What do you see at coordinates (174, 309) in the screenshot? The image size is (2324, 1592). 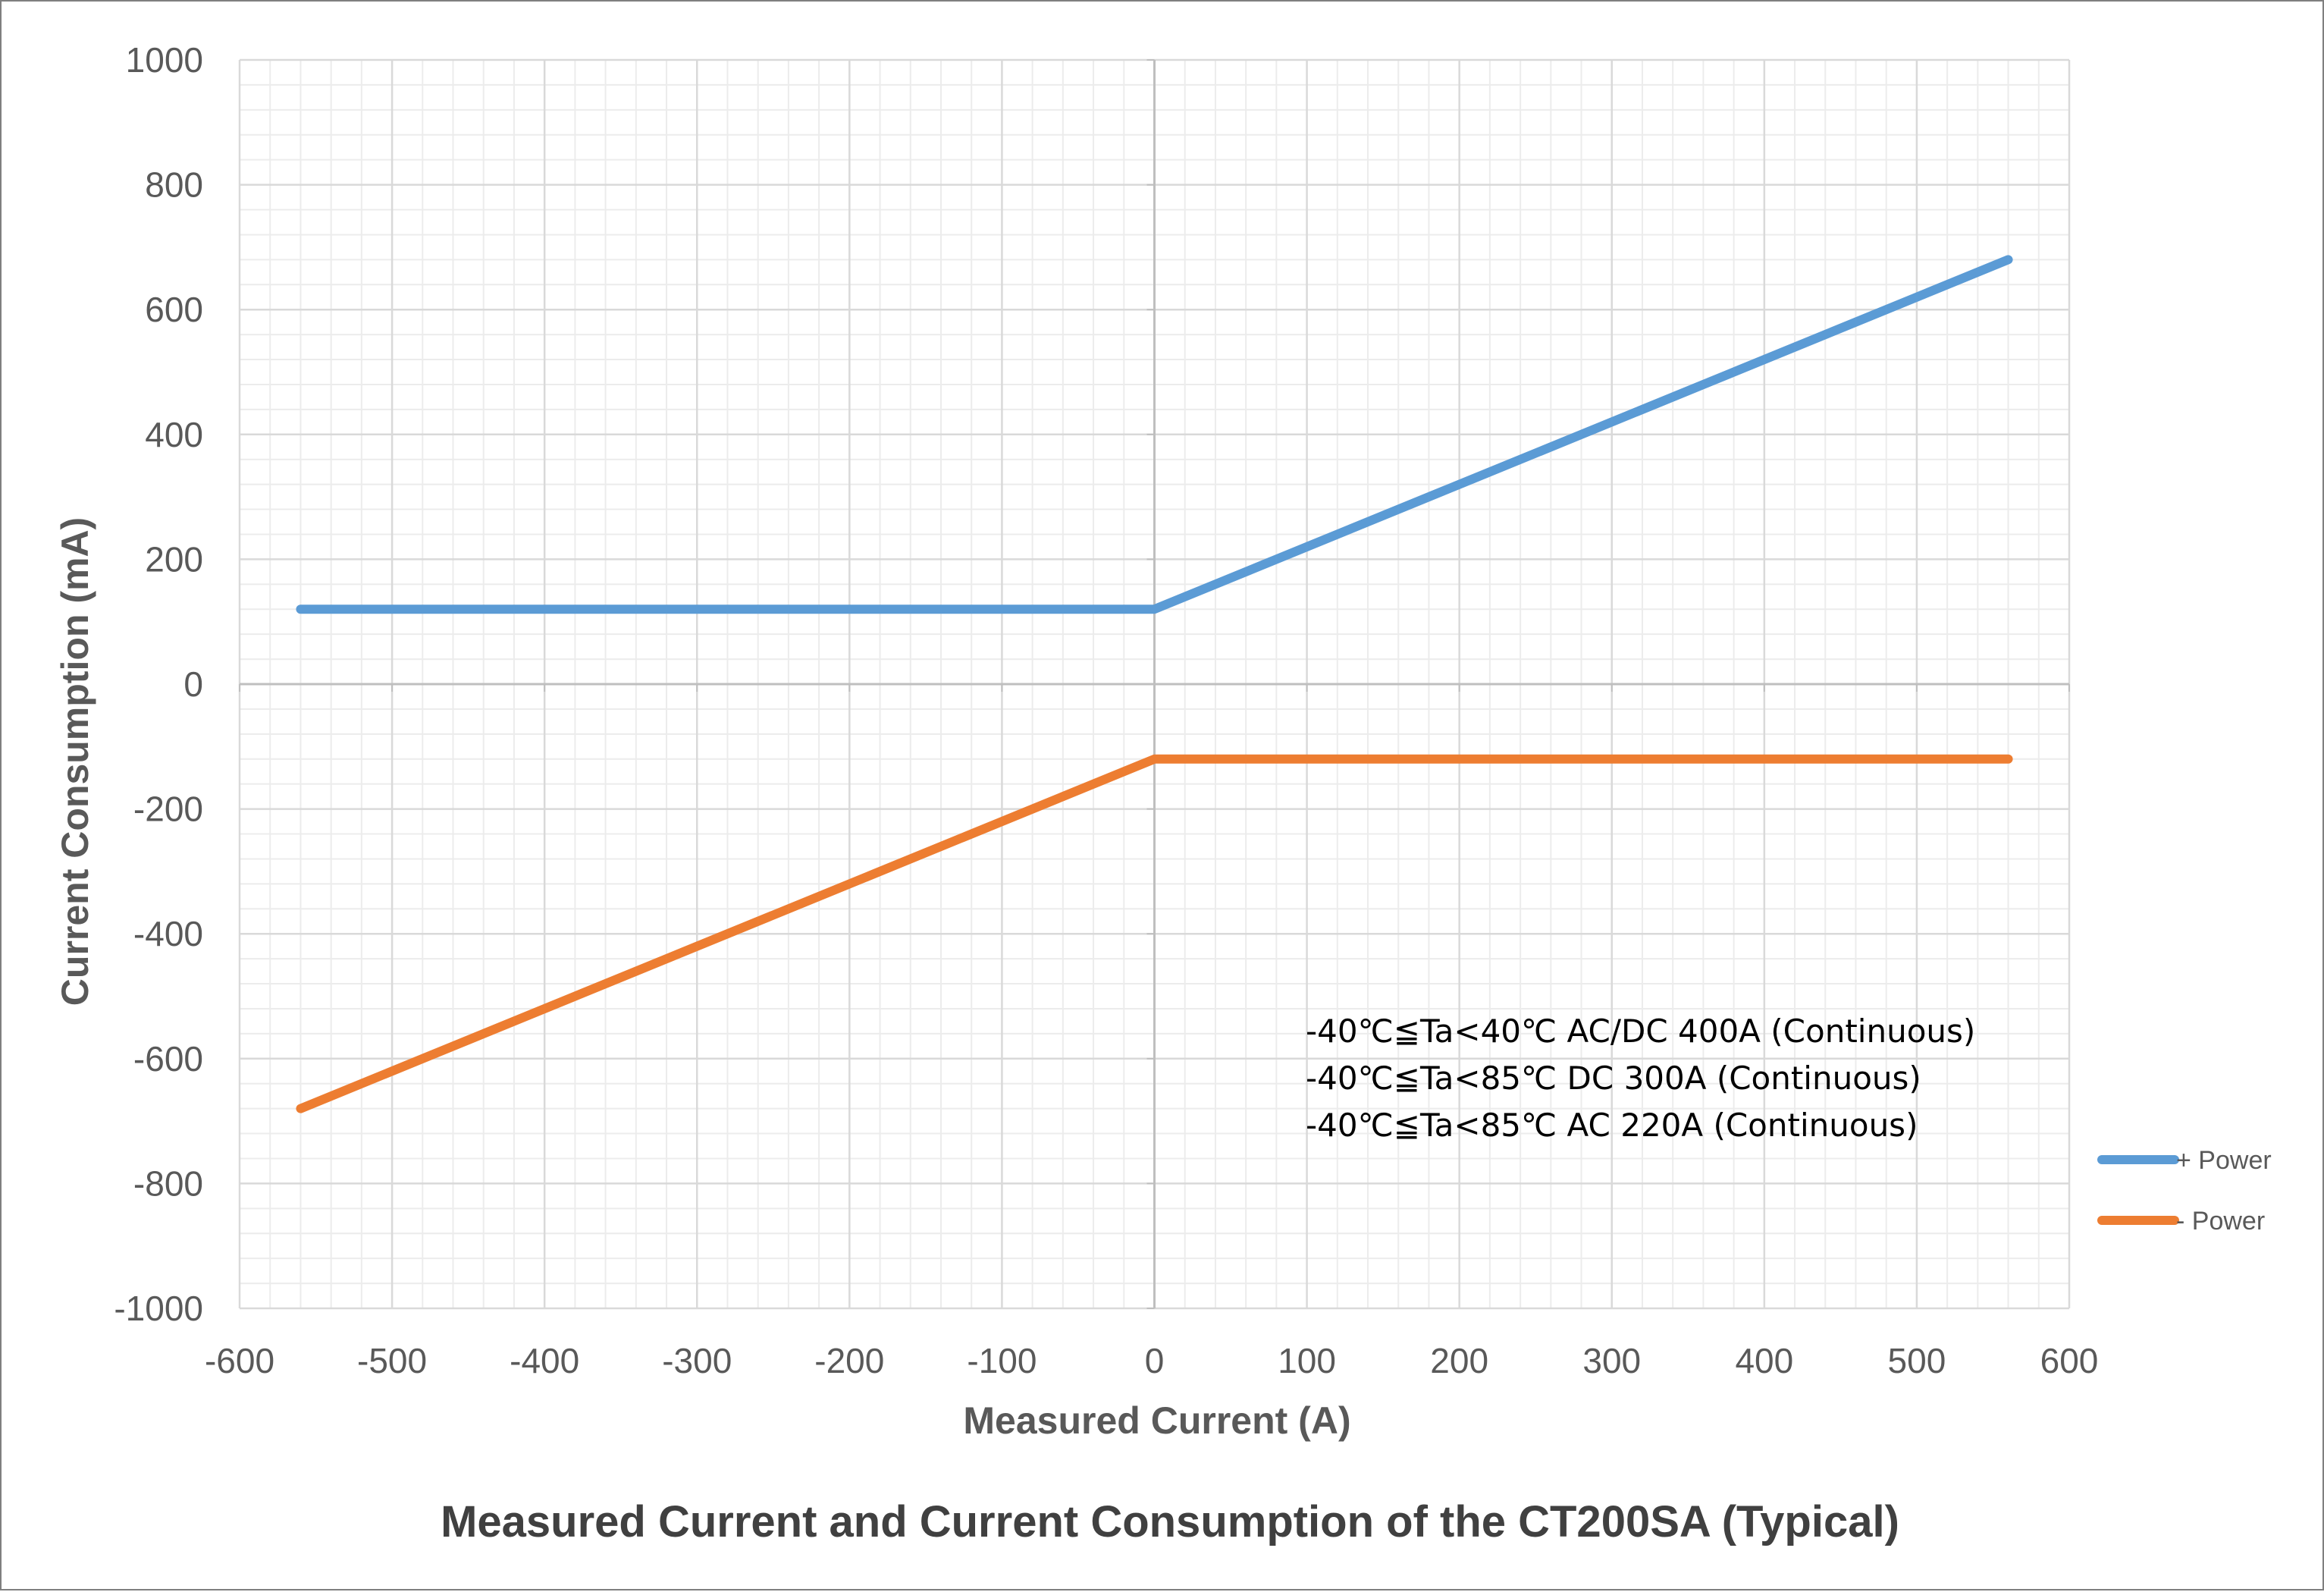 I see `y-tick-label: 600` at bounding box center [174, 309].